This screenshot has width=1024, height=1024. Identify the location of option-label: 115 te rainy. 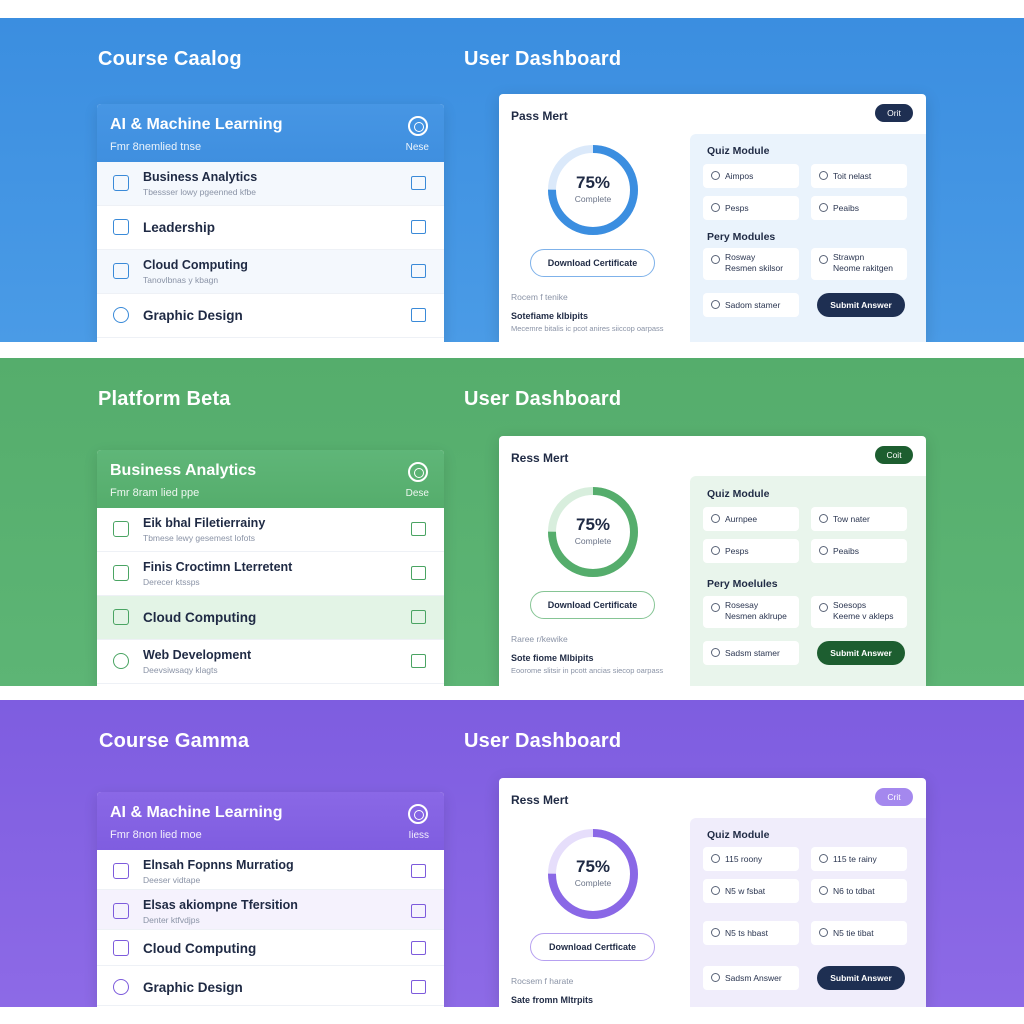
(855, 859).